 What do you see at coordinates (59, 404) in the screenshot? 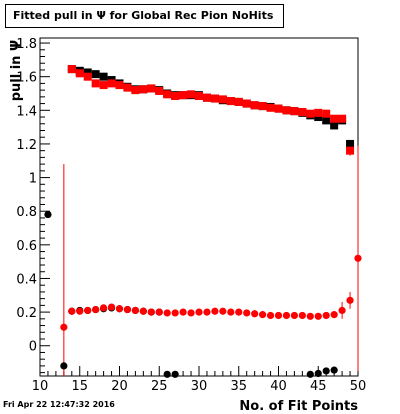
I see `timestamp: Fri Apr 22 12:47:32 2016` at bounding box center [59, 404].